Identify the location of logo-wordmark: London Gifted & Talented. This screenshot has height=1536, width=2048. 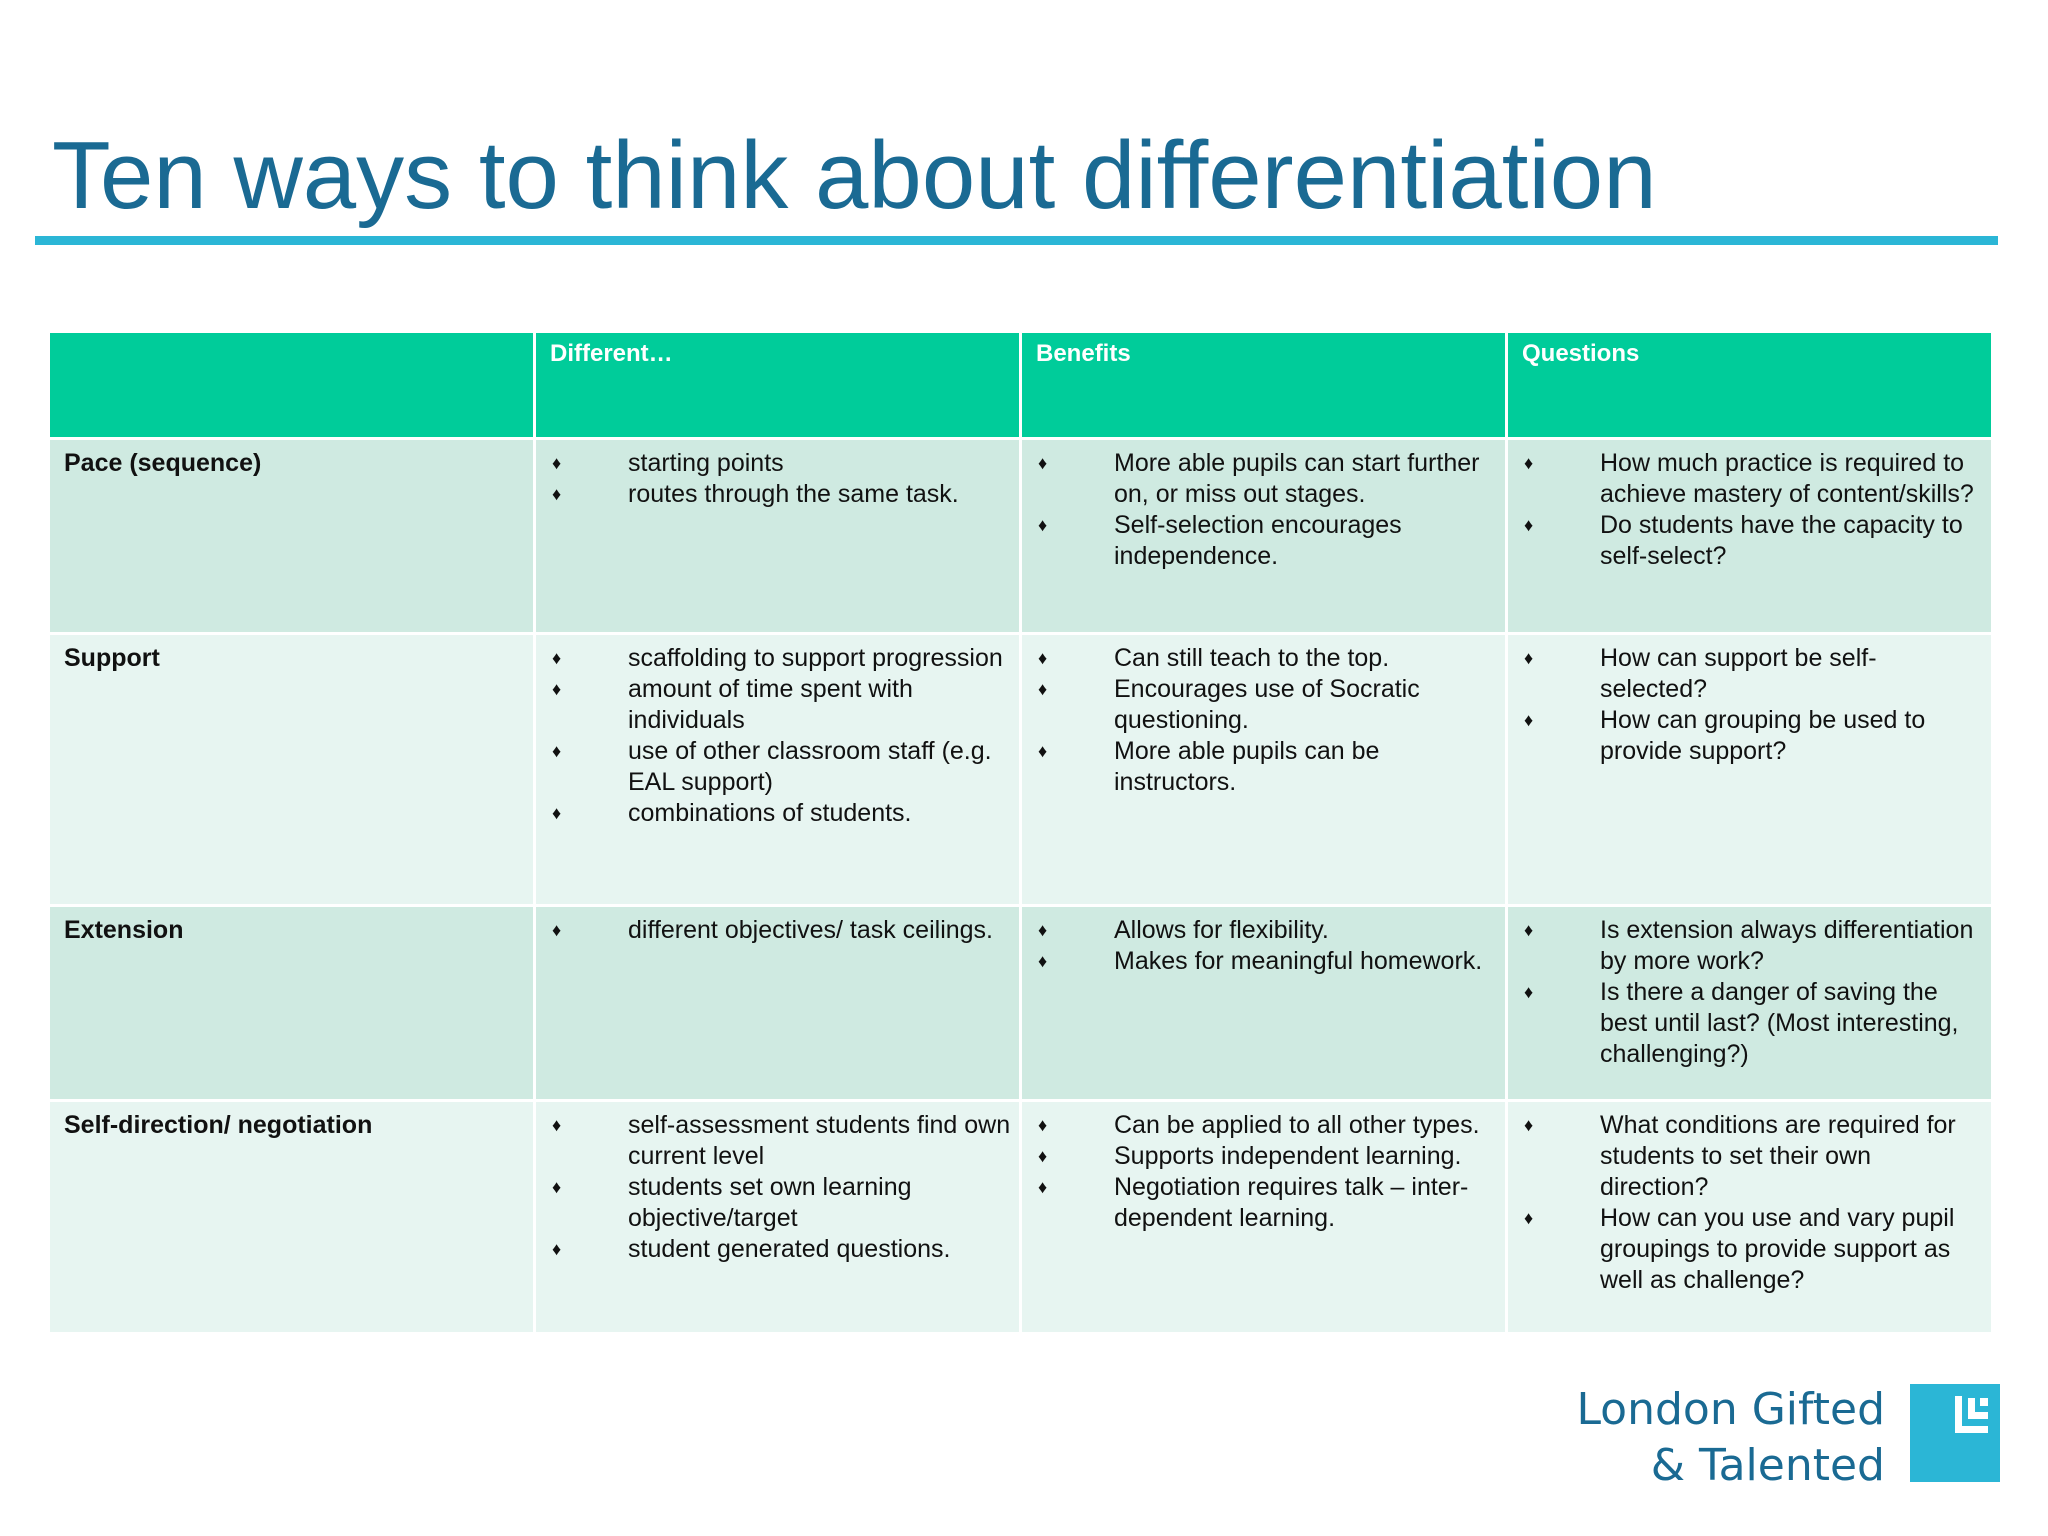
(1730, 1438).